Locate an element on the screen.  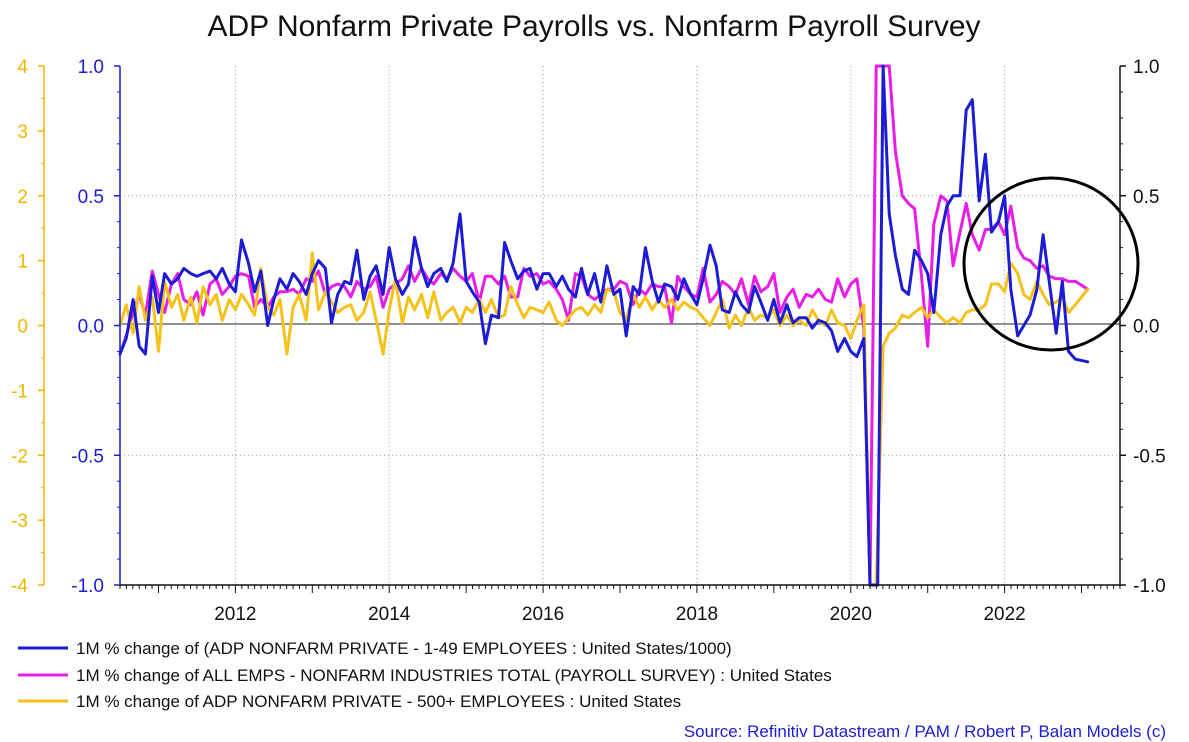
x-tick-label: 2012 is located at coordinates (235, 614).